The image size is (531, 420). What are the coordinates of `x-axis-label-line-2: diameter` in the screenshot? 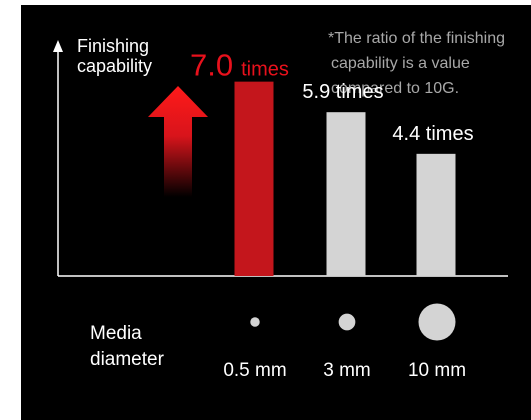 It's located at (127, 359).